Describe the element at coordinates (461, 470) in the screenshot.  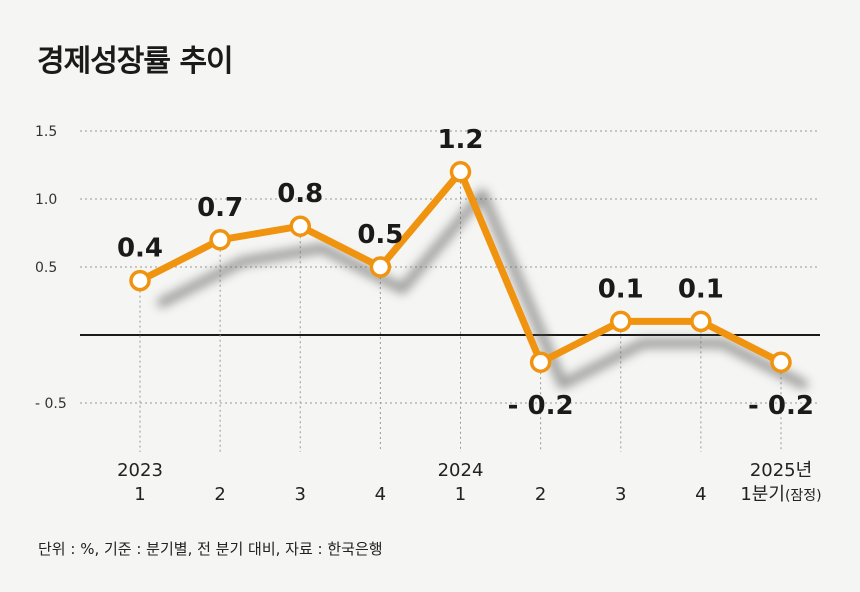
I see `x-year-label: 2024` at that location.